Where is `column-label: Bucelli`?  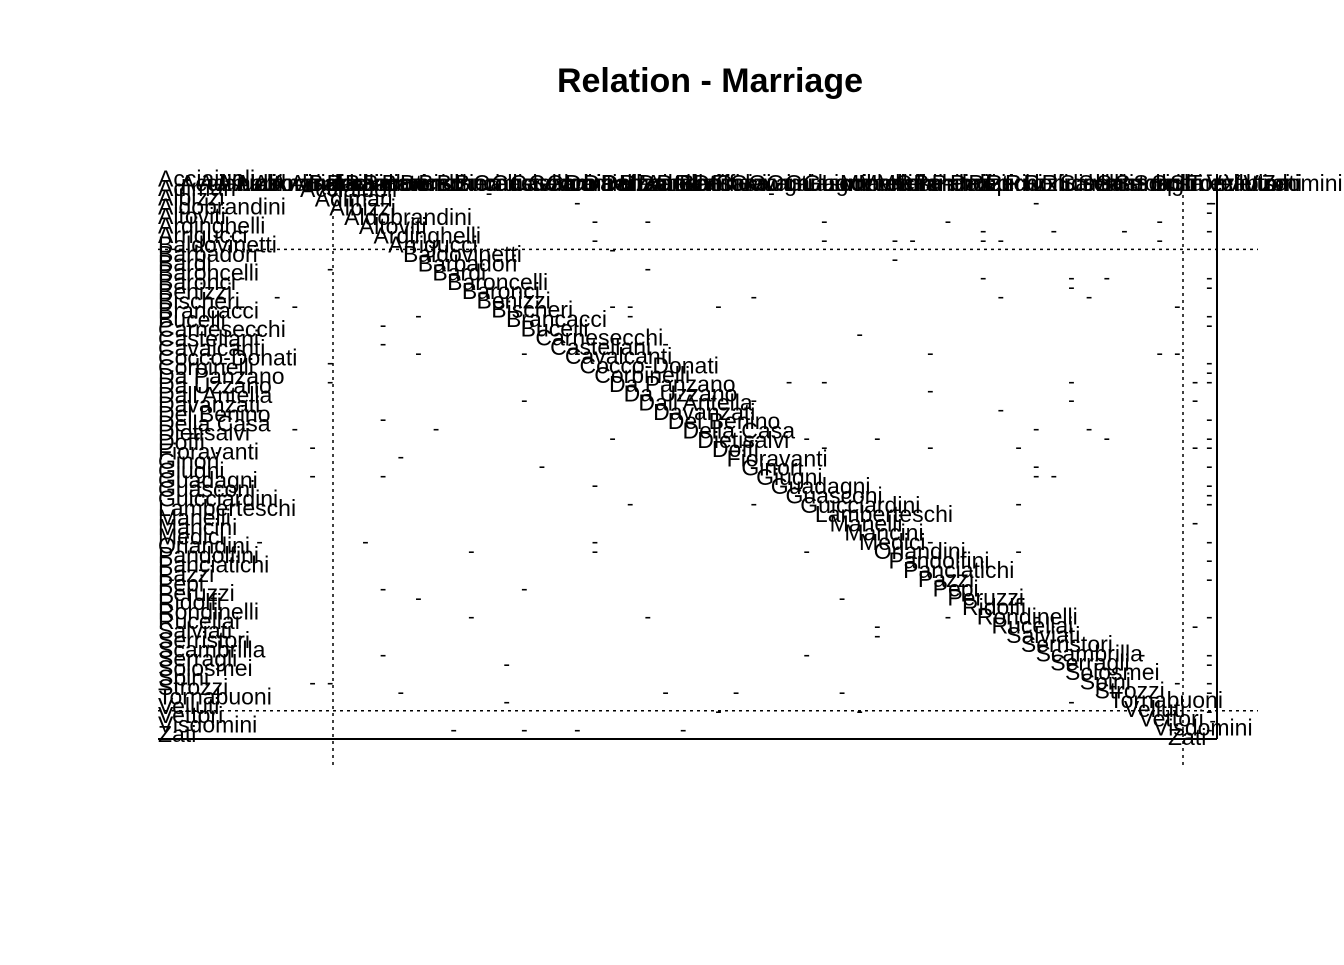
column-label: Bucelli is located at coordinates (489, 183).